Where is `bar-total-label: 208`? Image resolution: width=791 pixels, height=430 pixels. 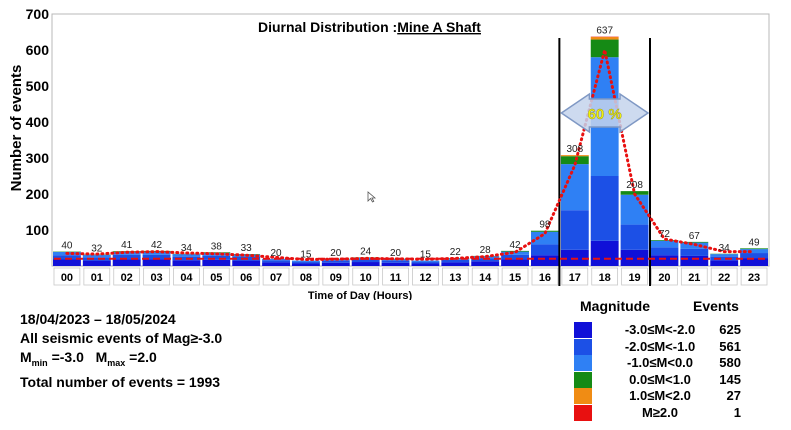
bar-total-label: 208 is located at coordinates (634, 185).